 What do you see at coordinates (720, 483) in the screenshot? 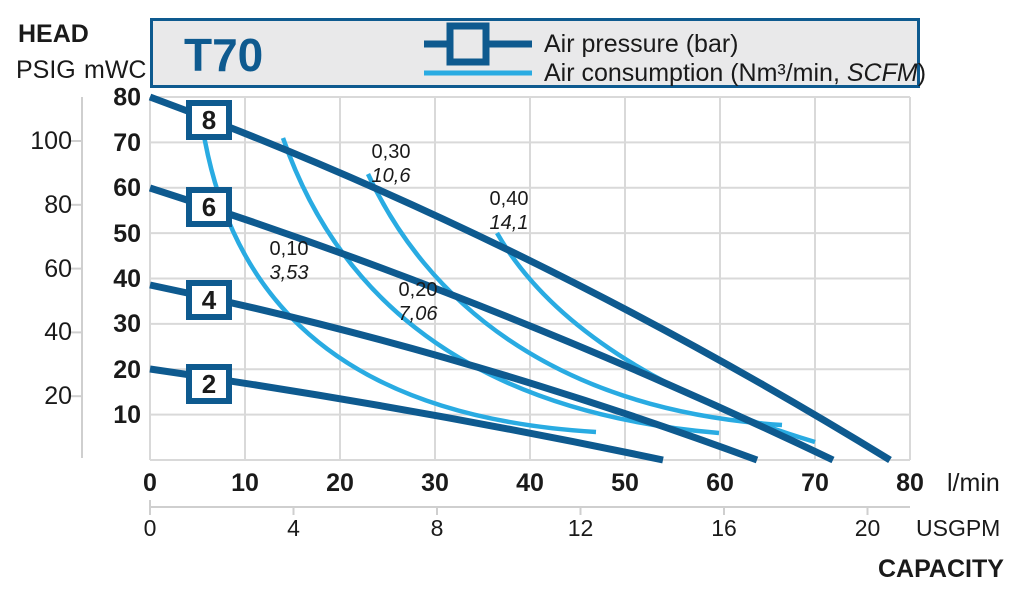
I see `lmin-tick: 60` at bounding box center [720, 483].